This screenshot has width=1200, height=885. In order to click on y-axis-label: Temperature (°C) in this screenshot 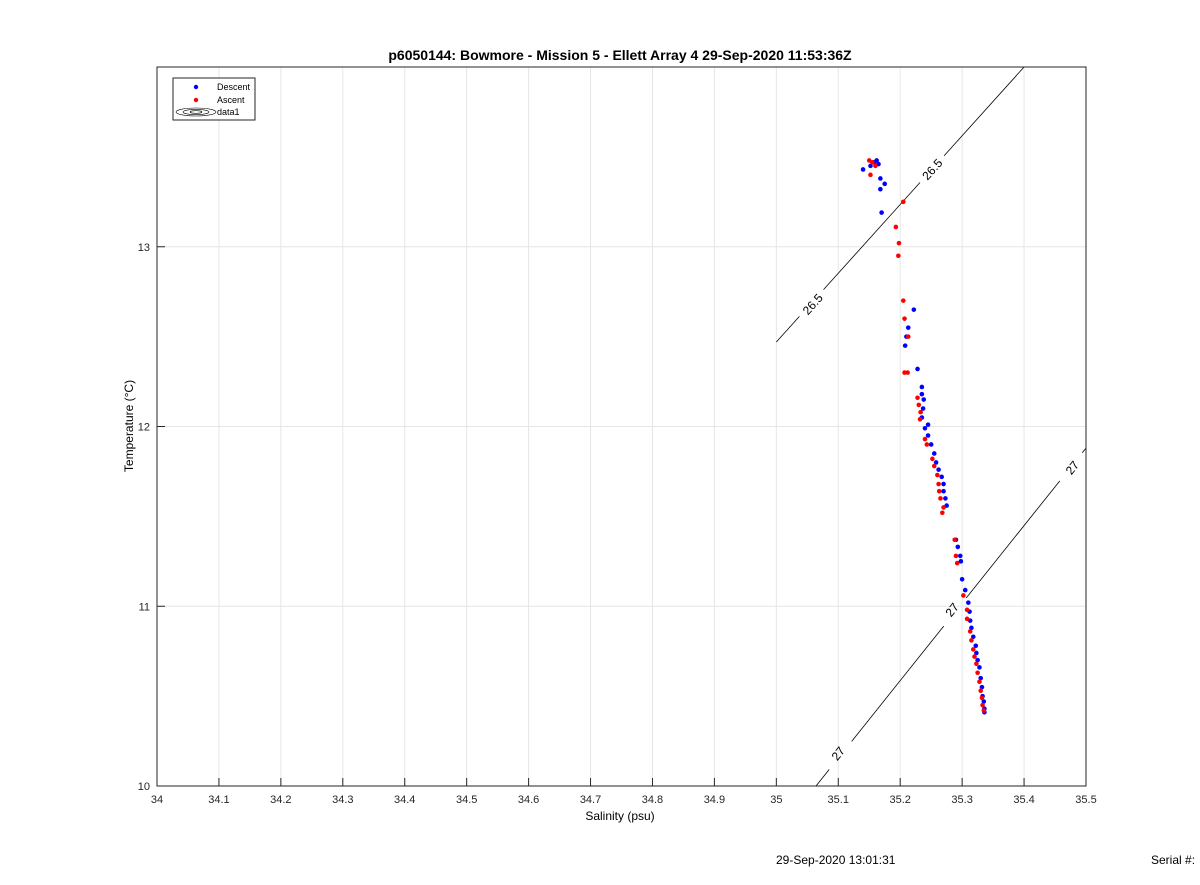, I will do `click(129, 426)`.